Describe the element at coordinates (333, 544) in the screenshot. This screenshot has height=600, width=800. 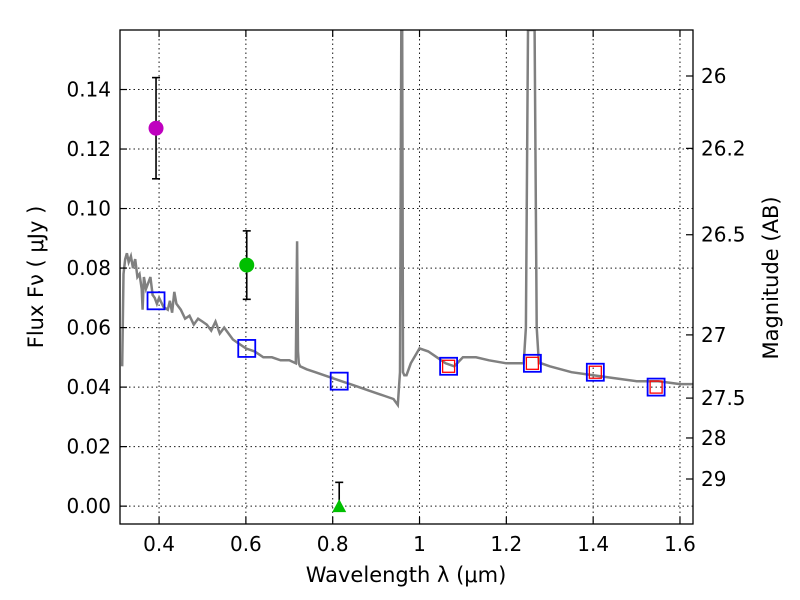
I see `x-tick-label: 0.8` at that location.